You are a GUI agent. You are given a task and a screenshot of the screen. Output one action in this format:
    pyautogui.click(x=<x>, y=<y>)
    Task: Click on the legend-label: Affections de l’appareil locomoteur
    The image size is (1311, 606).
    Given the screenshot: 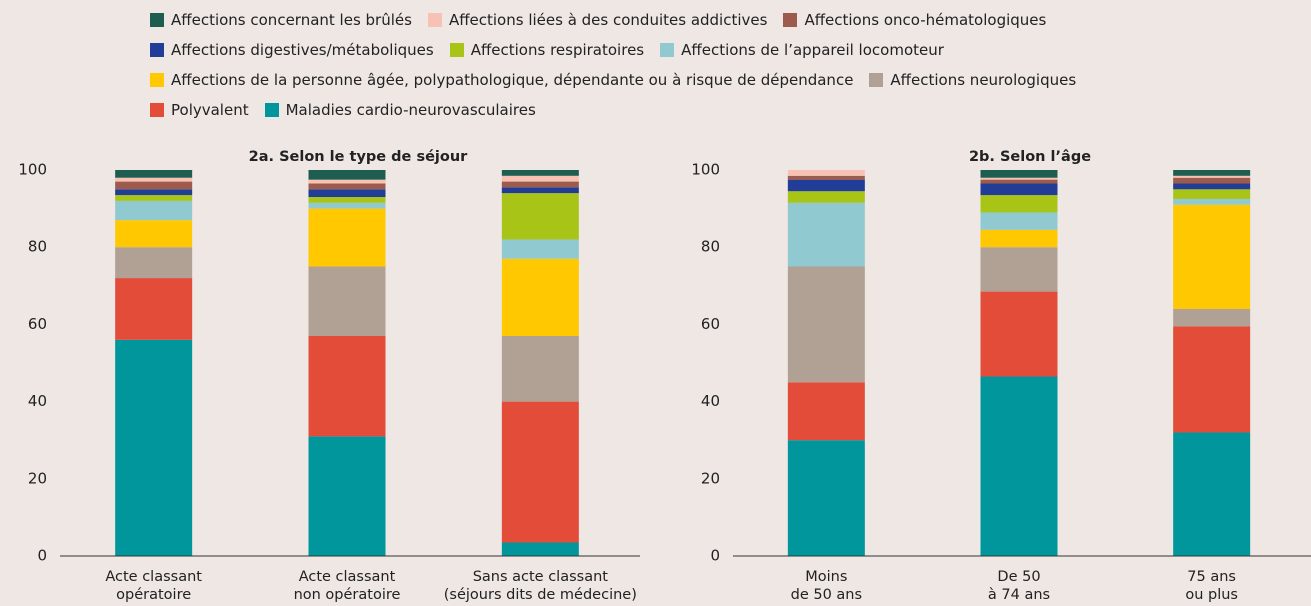 What is the action you would take?
    pyautogui.click(x=812, y=50)
    